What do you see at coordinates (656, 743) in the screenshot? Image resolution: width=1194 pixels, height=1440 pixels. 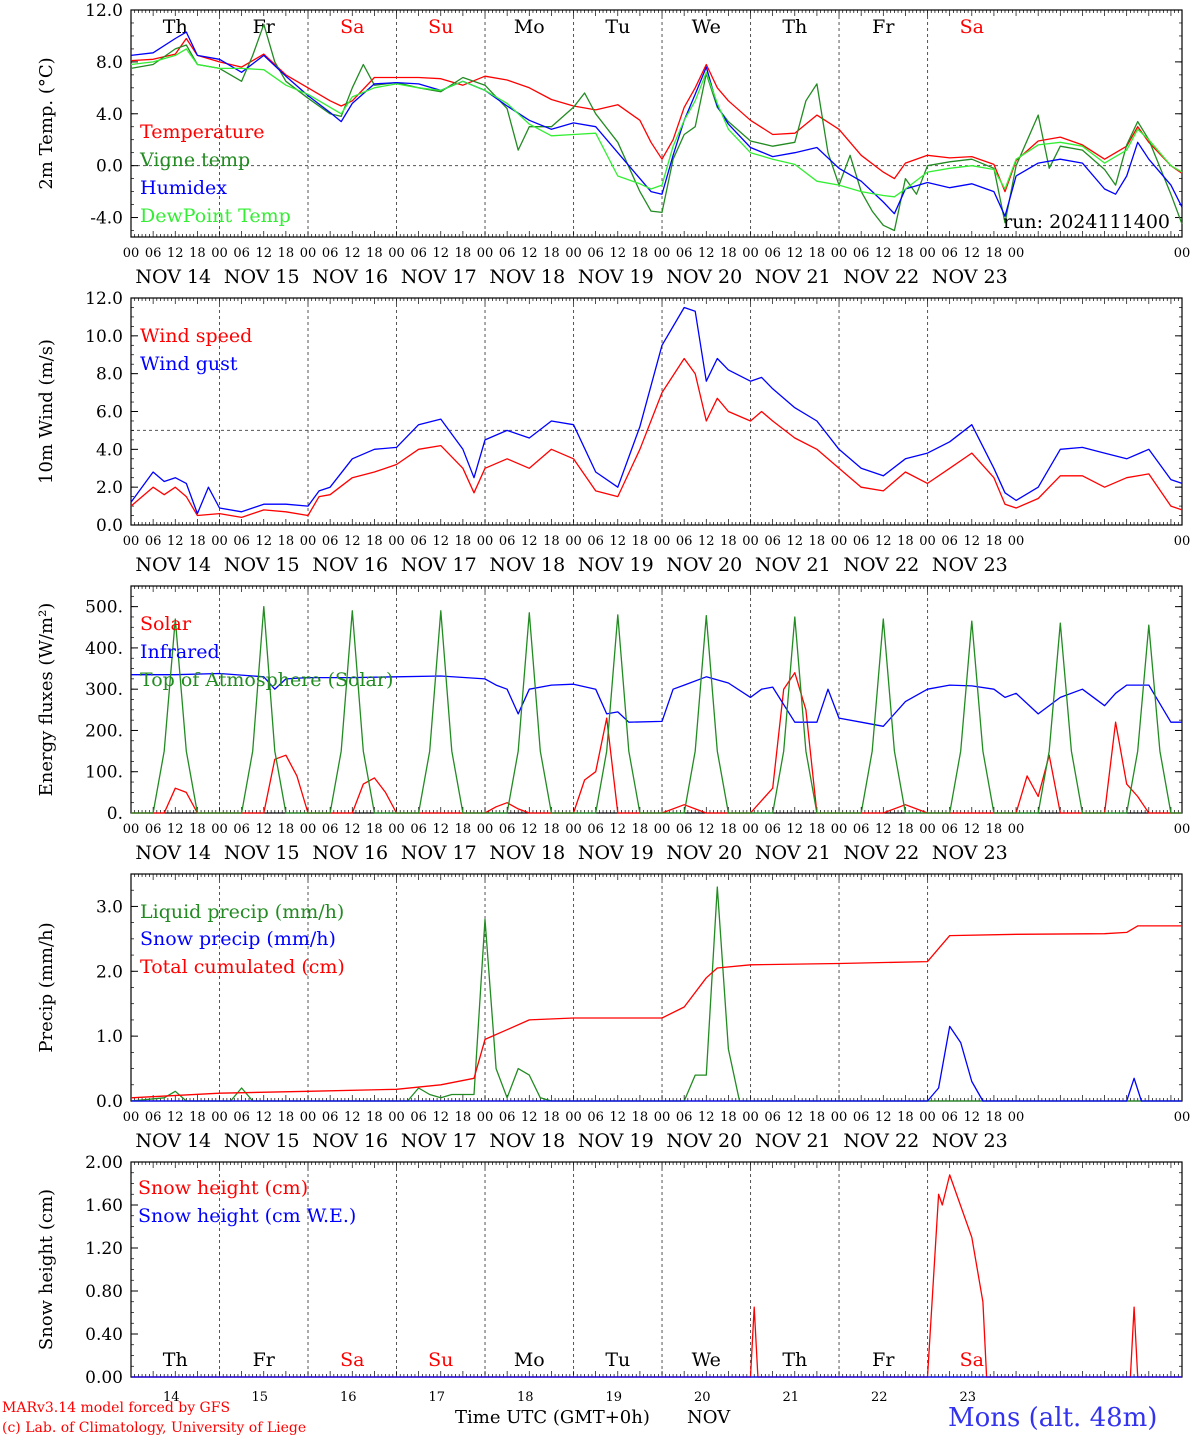 I see `series-line-solar` at bounding box center [656, 743].